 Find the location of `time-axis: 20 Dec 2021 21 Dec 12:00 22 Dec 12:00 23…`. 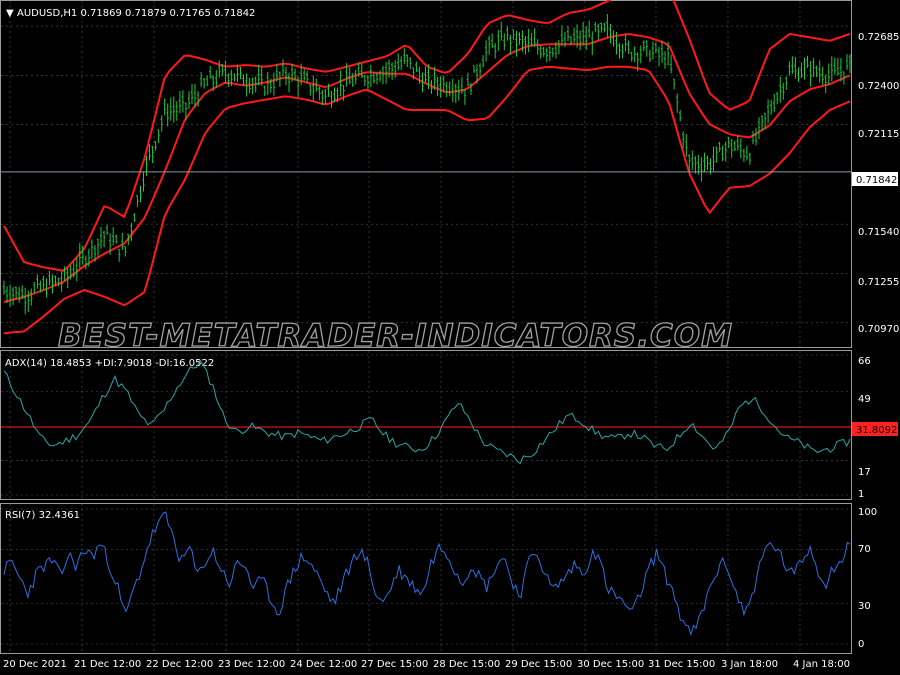

time-axis: 20 Dec 2021 21 Dec 12:00 22 Dec 12:00 23… is located at coordinates (426, 664).